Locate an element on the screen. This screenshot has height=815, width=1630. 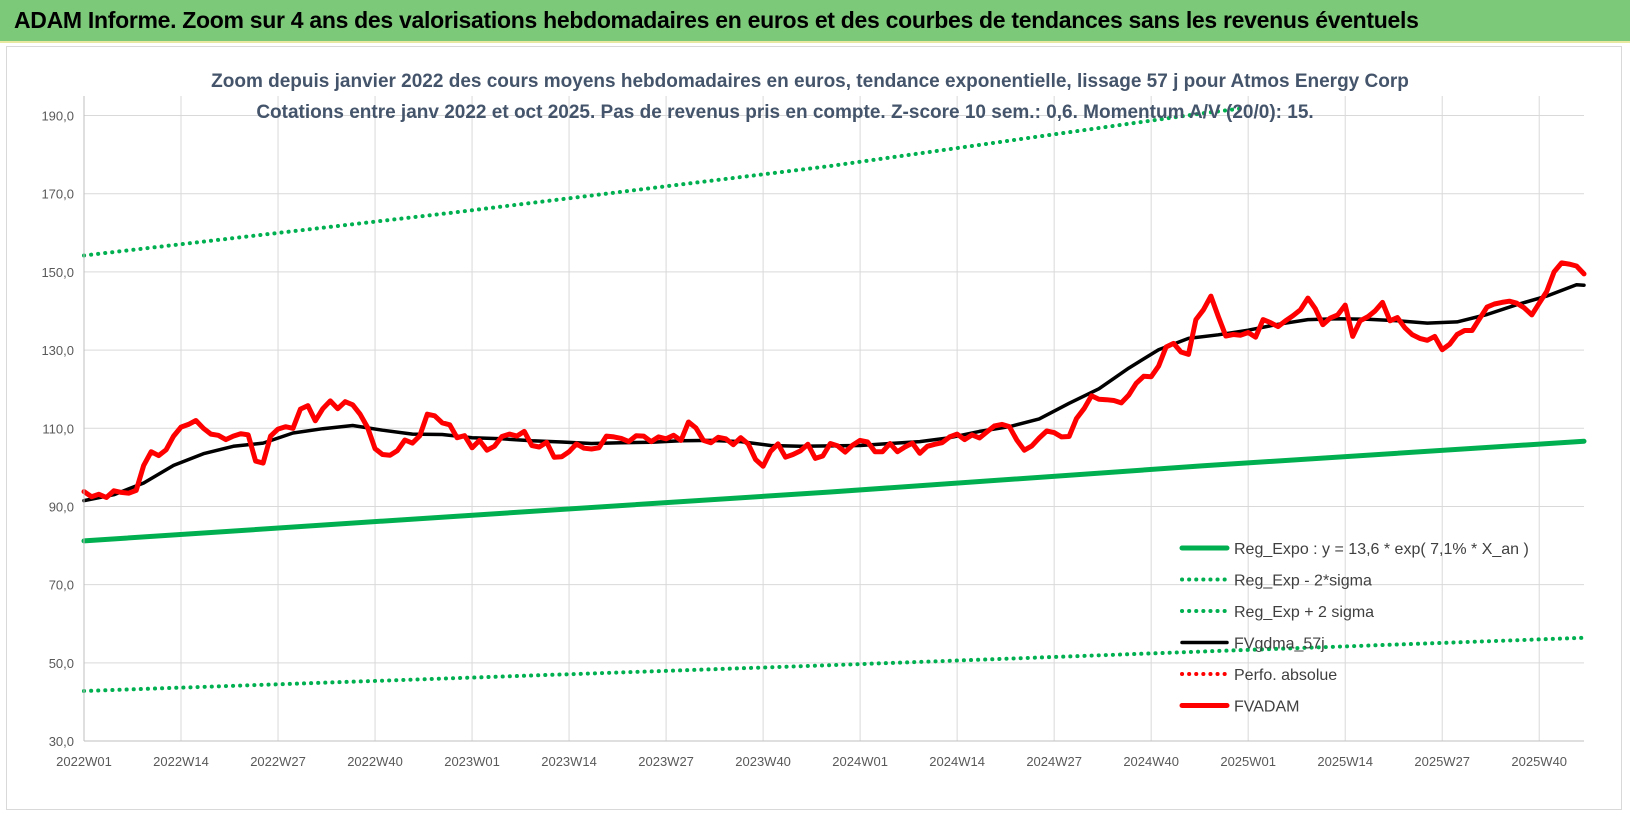
y-tick-label: 130,0 is located at coordinates (57, 350).